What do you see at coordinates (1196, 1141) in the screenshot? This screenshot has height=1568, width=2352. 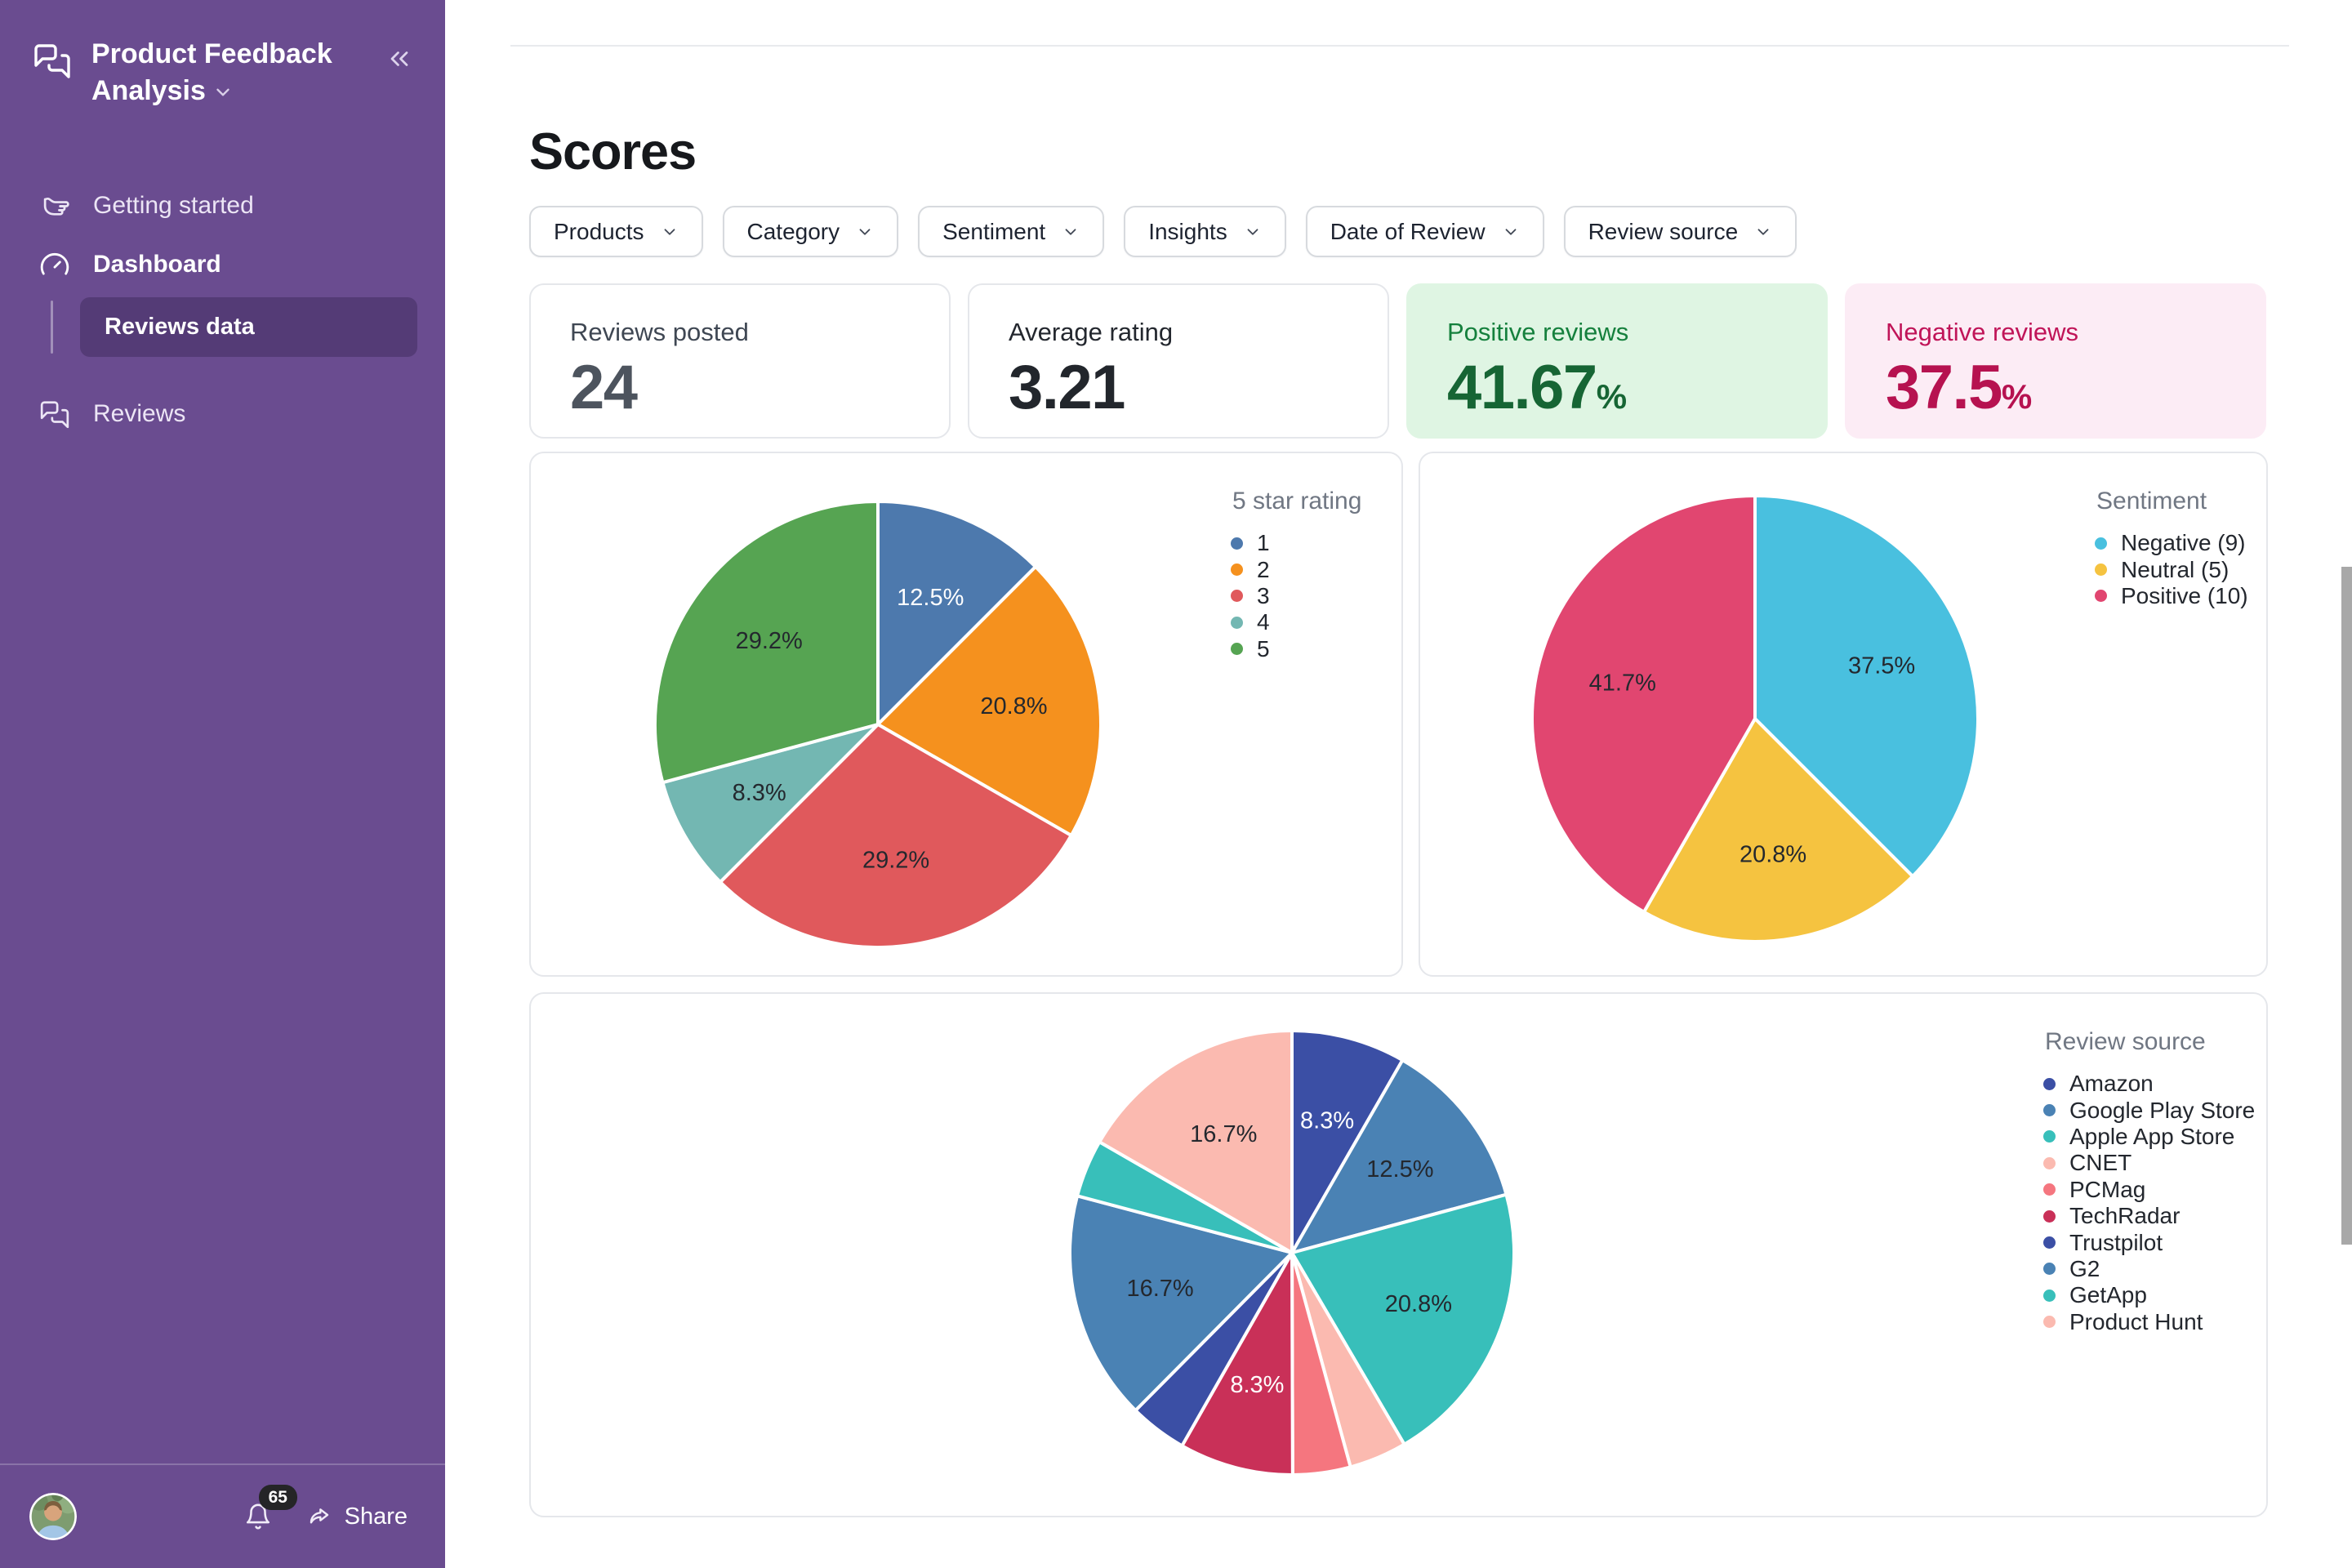 I see `pie-slice-product-hunt` at bounding box center [1196, 1141].